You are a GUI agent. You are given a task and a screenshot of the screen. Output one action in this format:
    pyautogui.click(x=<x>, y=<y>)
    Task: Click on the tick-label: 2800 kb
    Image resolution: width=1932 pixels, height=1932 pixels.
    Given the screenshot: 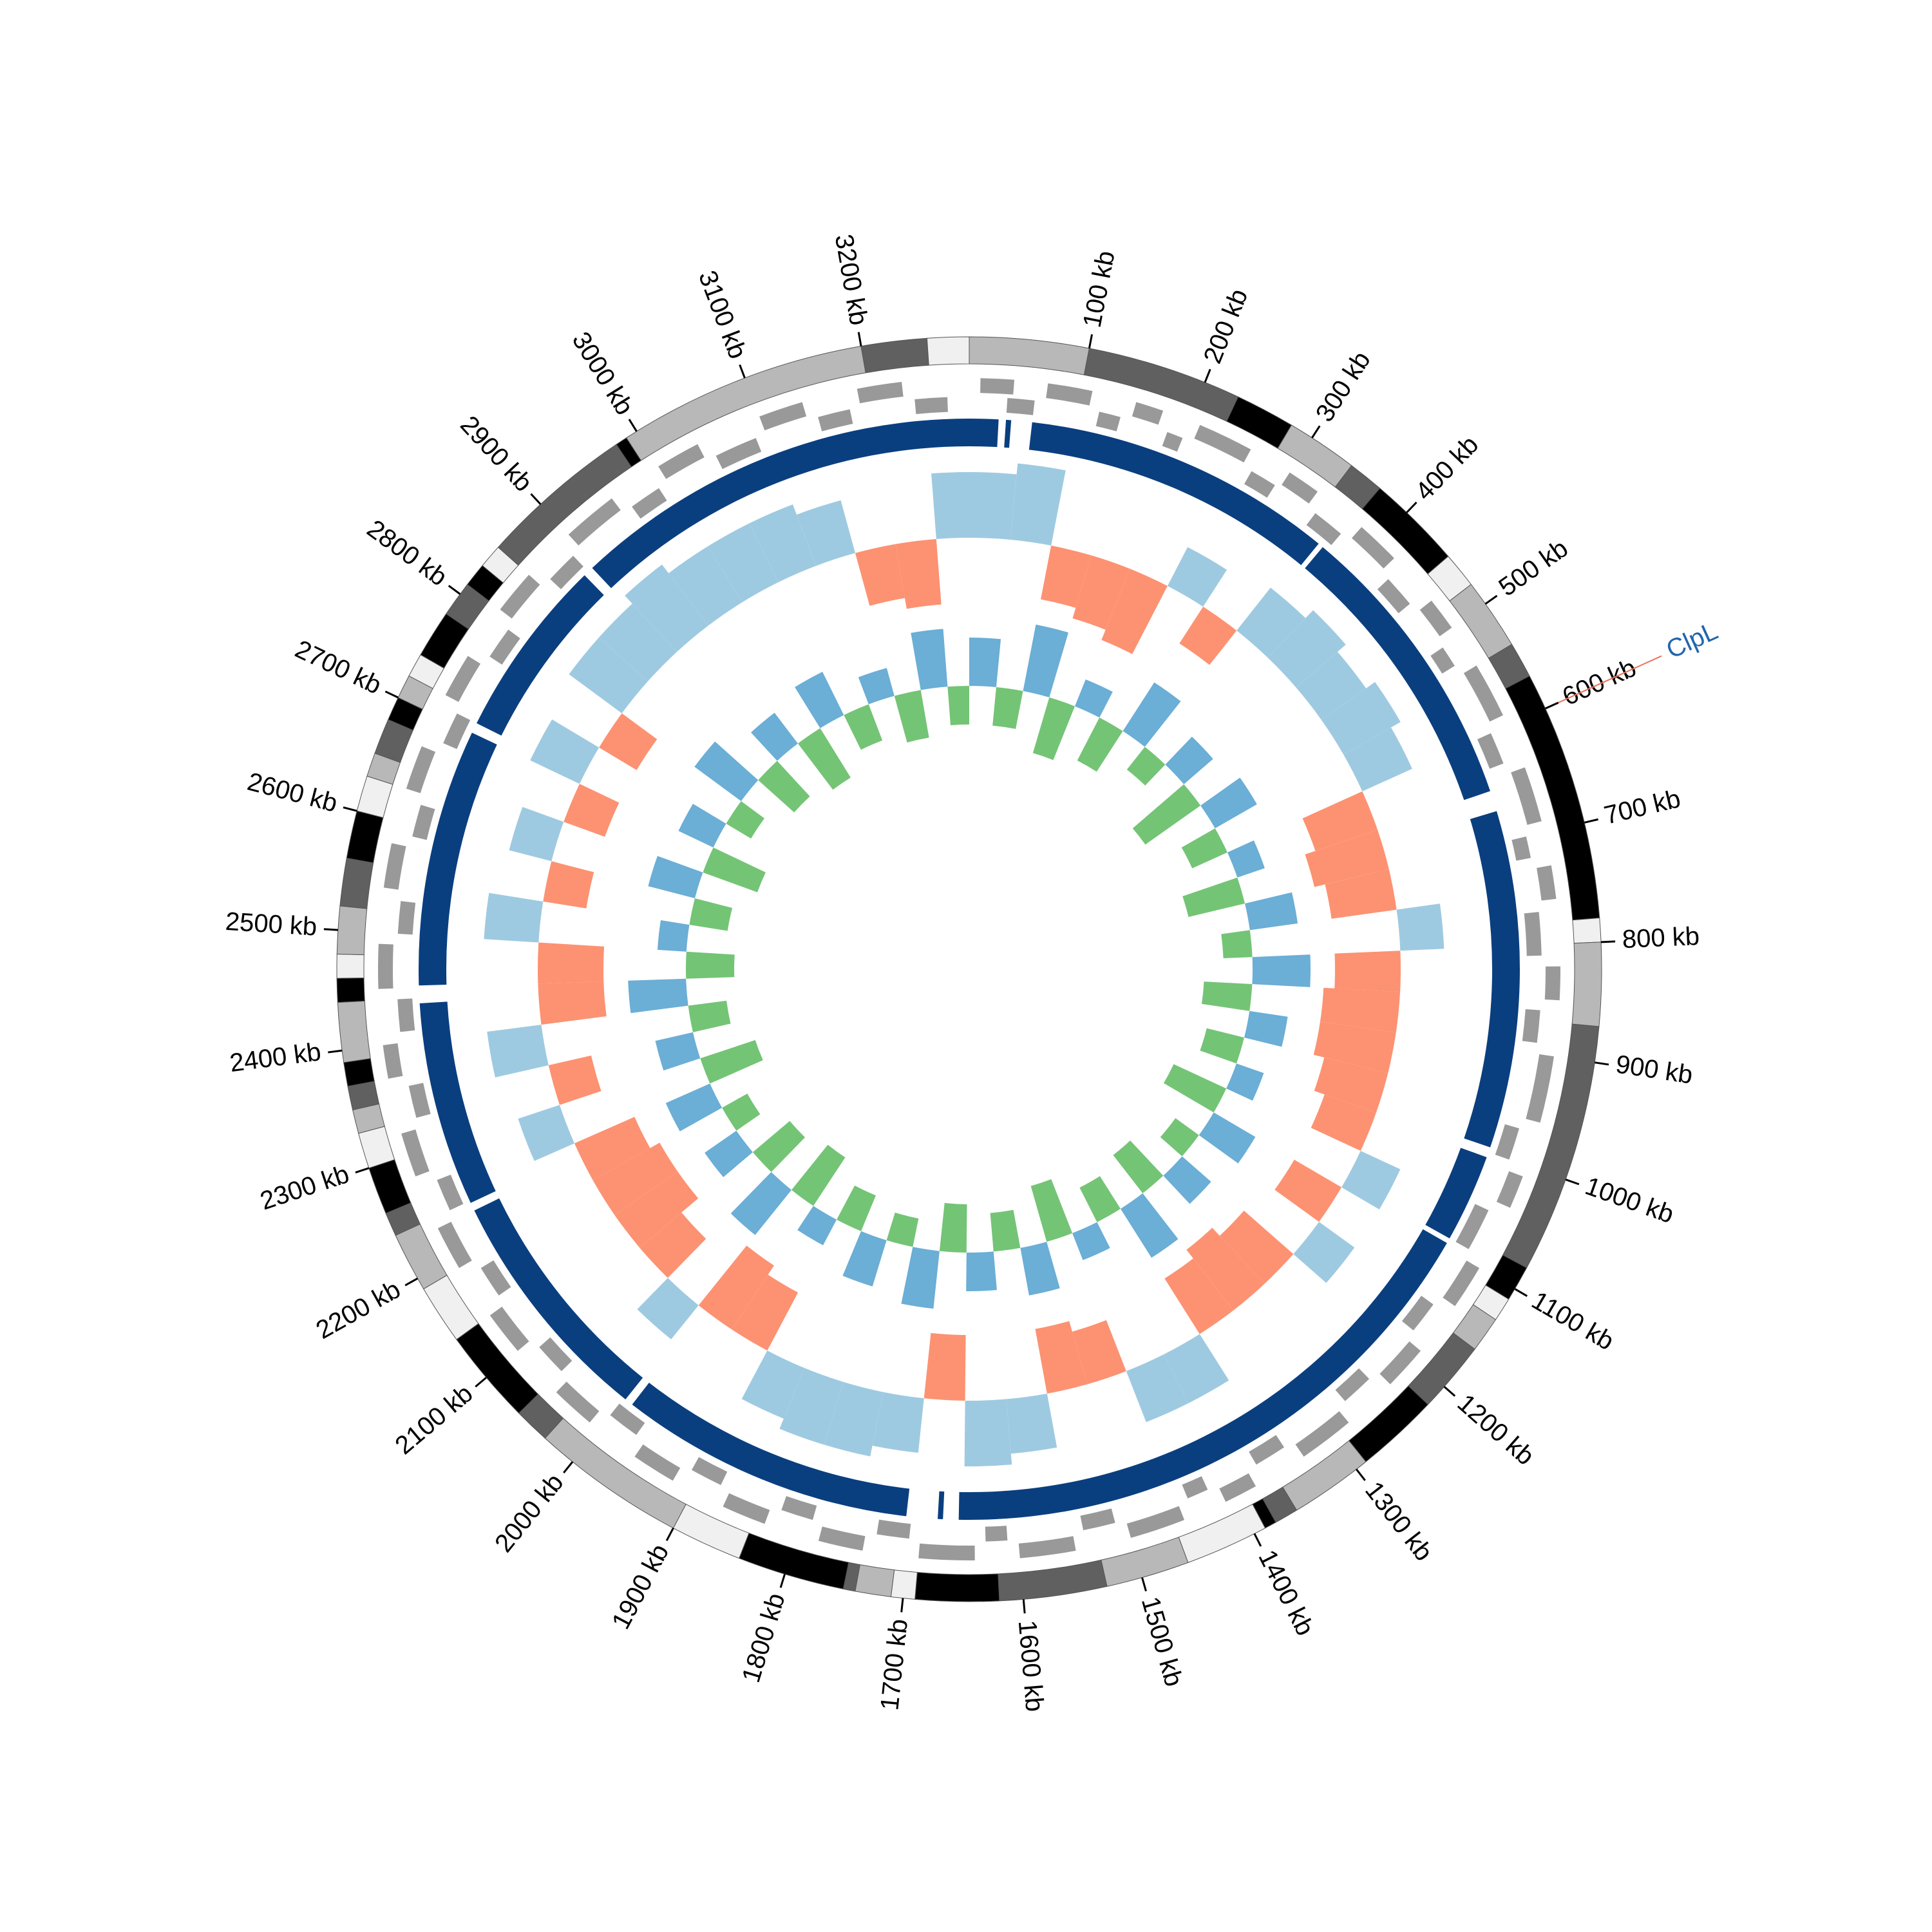 What is the action you would take?
    pyautogui.click(x=407, y=554)
    